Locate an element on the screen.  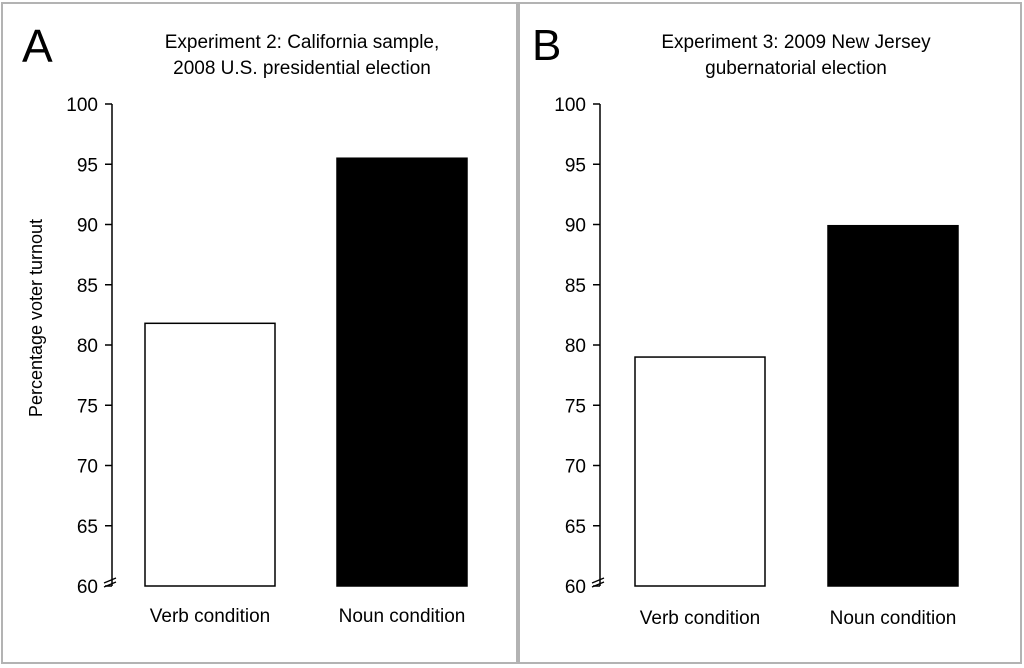
panel-a-y-tick-label: 85 is located at coordinates (87, 286).